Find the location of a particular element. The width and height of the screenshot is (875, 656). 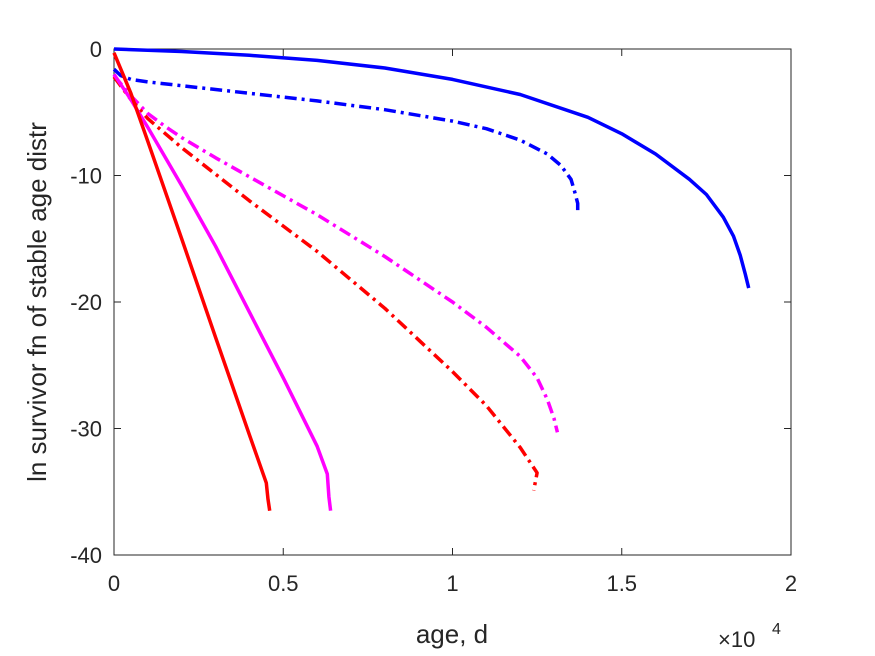

y-tick-label: -10 is located at coordinates (86, 176).